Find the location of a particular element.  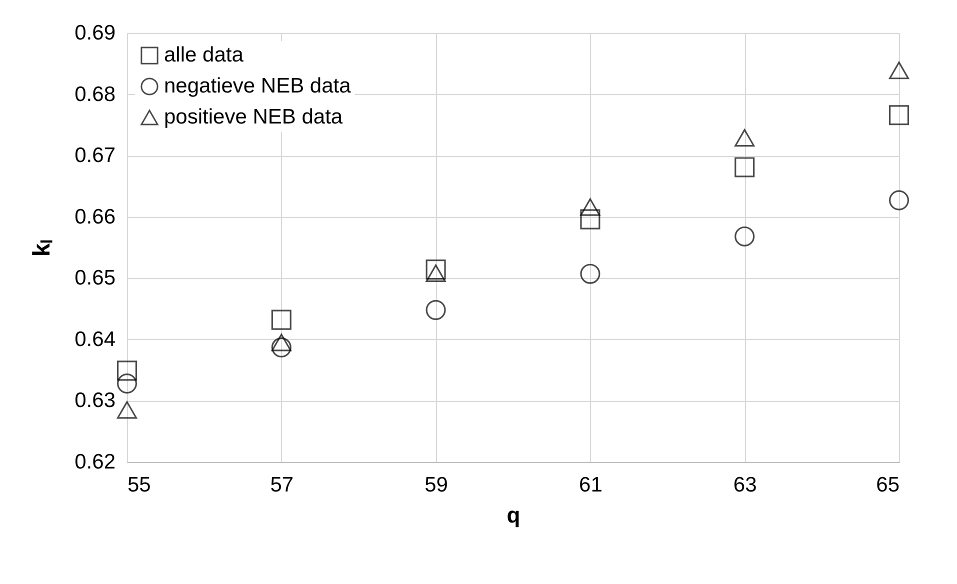

y-tick-label: 0.63 is located at coordinates (95, 400).